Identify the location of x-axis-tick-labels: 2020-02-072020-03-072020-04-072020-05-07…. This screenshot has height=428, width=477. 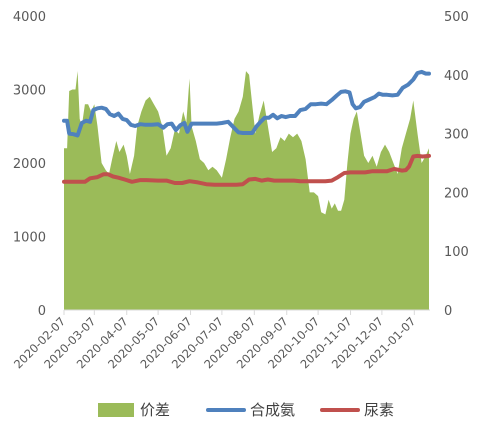
(214, 340).